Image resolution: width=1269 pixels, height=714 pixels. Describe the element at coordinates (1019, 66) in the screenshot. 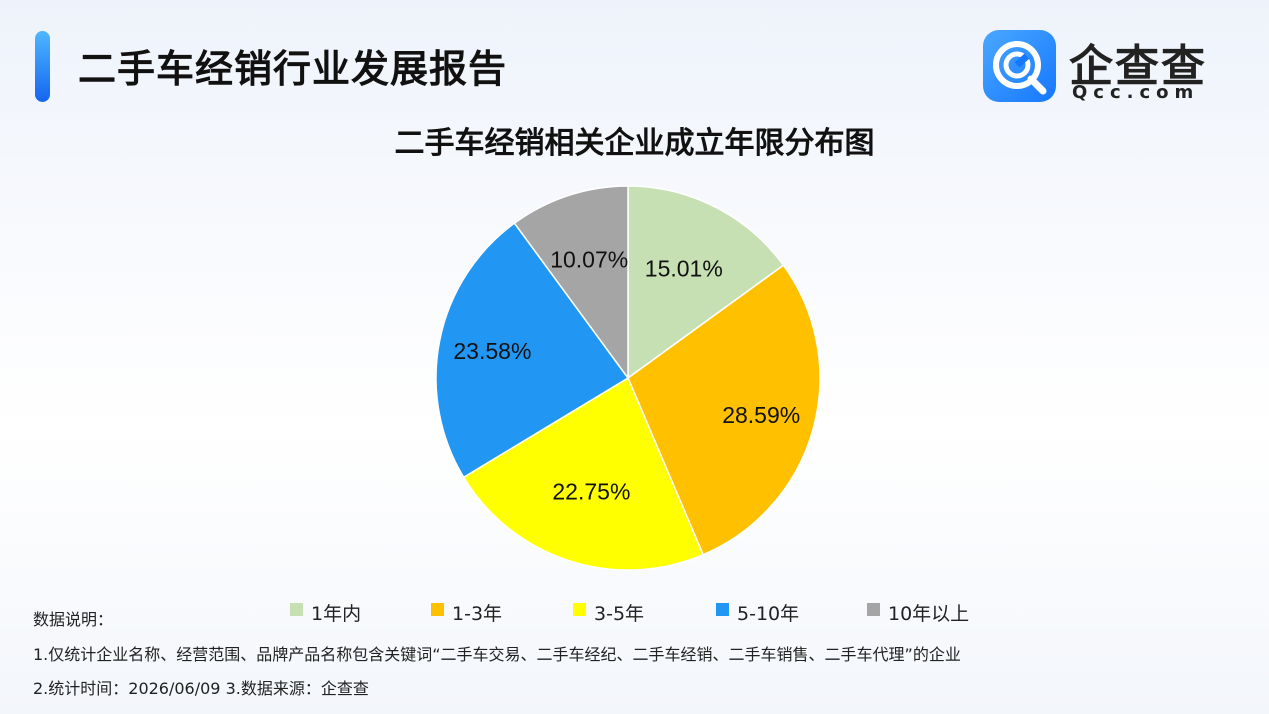

I see `qcc-logo-icon` at that location.